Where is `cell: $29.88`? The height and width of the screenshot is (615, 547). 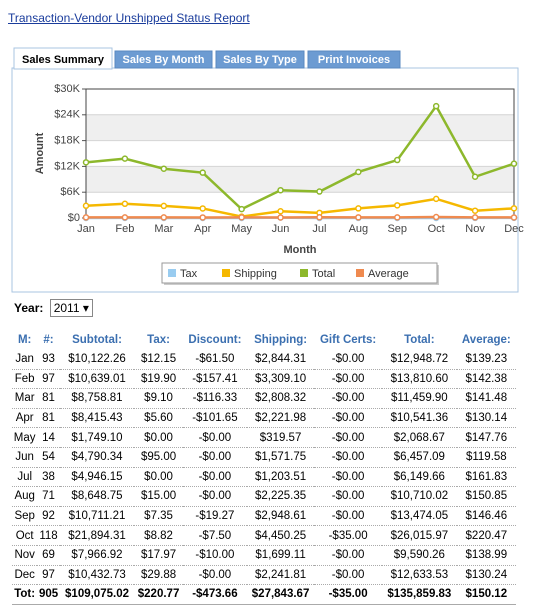 cell: $29.88 is located at coordinates (158, 575).